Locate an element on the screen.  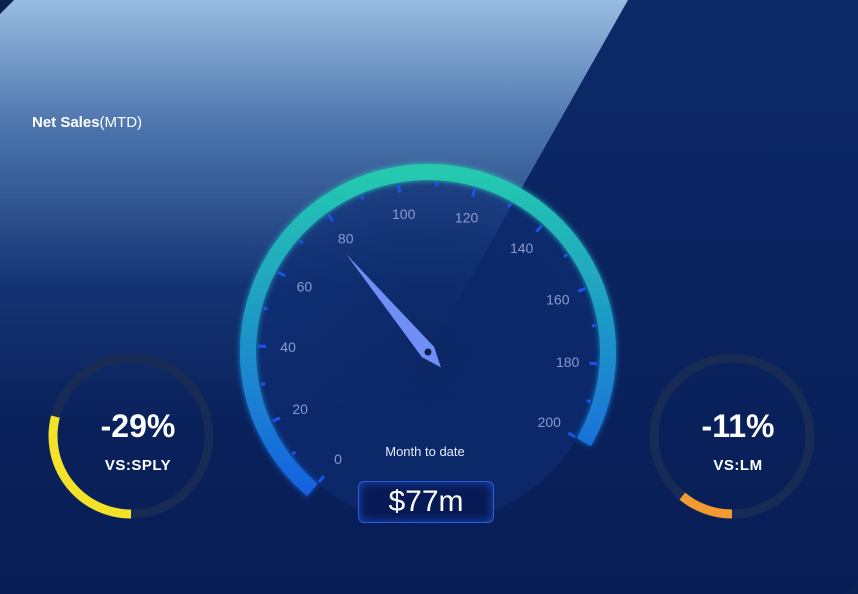
tick-label: 120 is located at coordinates (467, 217).